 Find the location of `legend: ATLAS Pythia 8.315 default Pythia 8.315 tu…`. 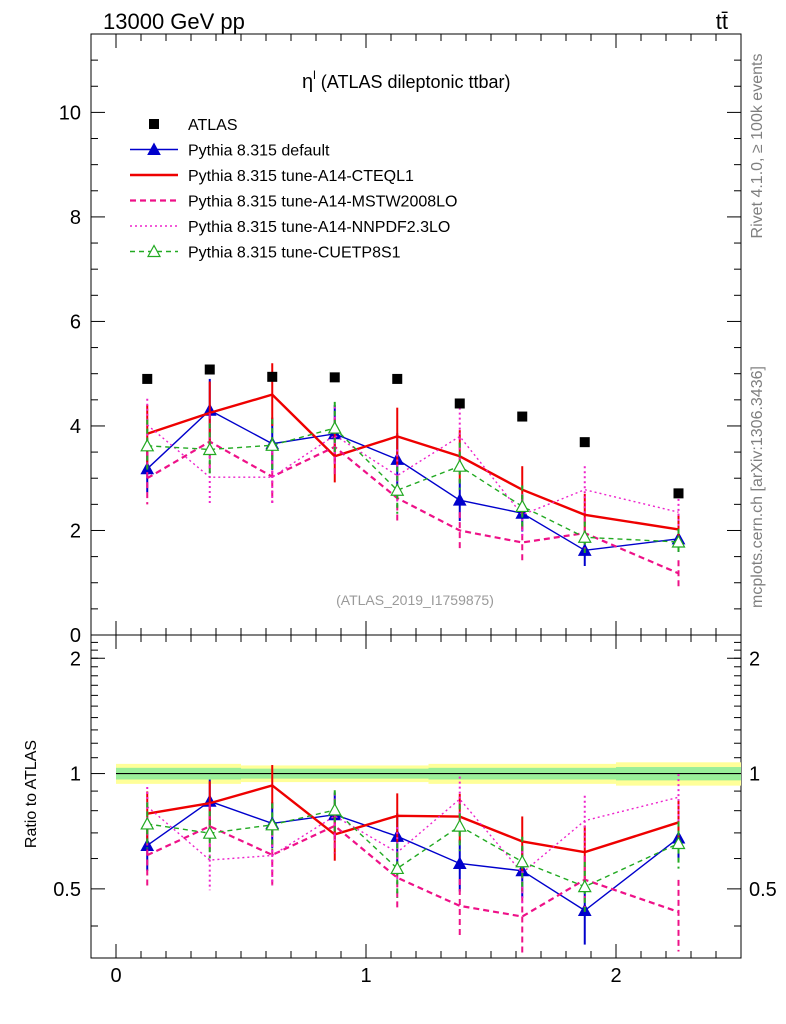

legend: ATLAS Pythia 8.315 default Pythia 8.315 tu… is located at coordinates (293, 189).